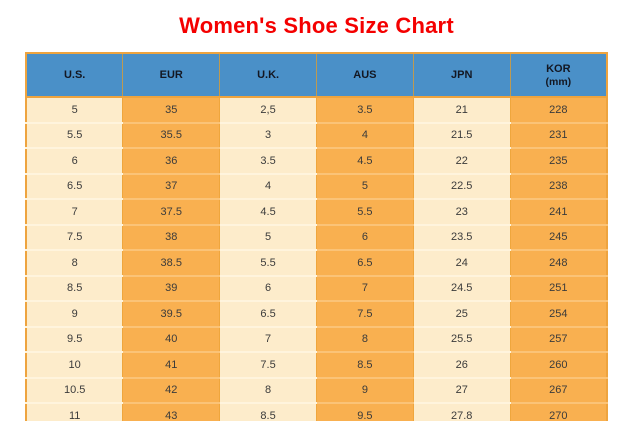 This screenshot has width=633, height=421. Describe the element at coordinates (316, 25) in the screenshot. I see `page-title: Women's Shoe Size Chart` at that location.